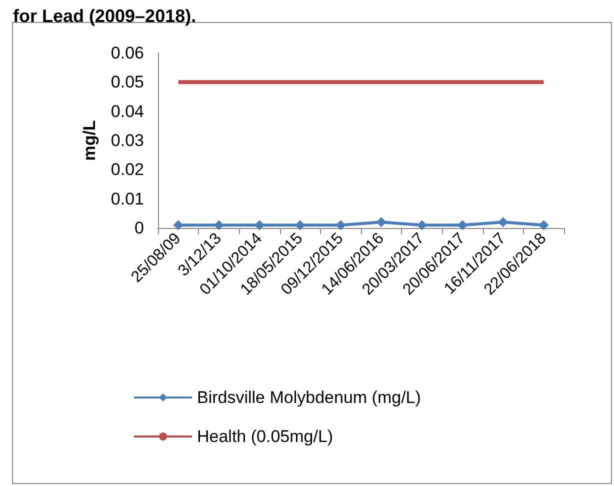 This screenshot has width=614, height=486. I want to click on y-tick-label: 0.03, so click(127, 140).